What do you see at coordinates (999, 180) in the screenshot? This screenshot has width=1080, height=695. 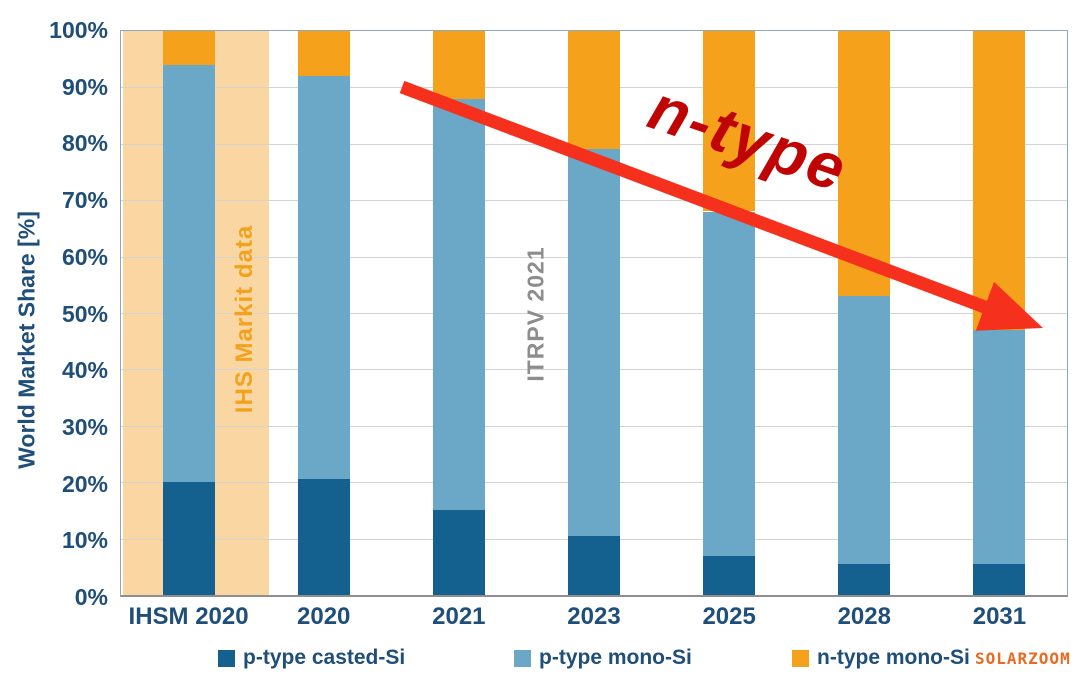 I see `bar-2031-n-type-mono-si` at bounding box center [999, 180].